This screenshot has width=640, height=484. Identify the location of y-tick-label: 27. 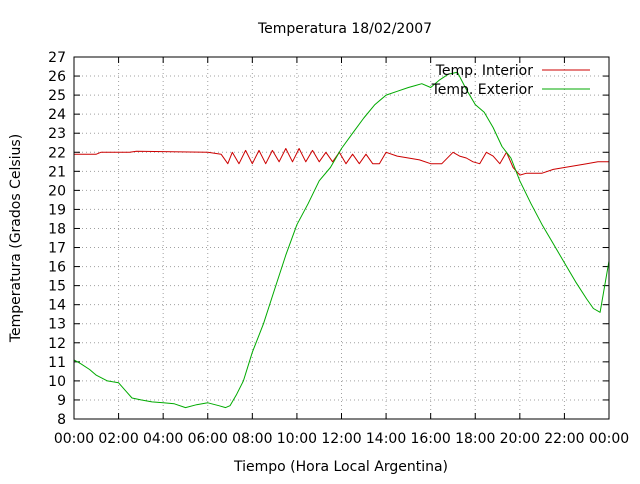
(57, 58).